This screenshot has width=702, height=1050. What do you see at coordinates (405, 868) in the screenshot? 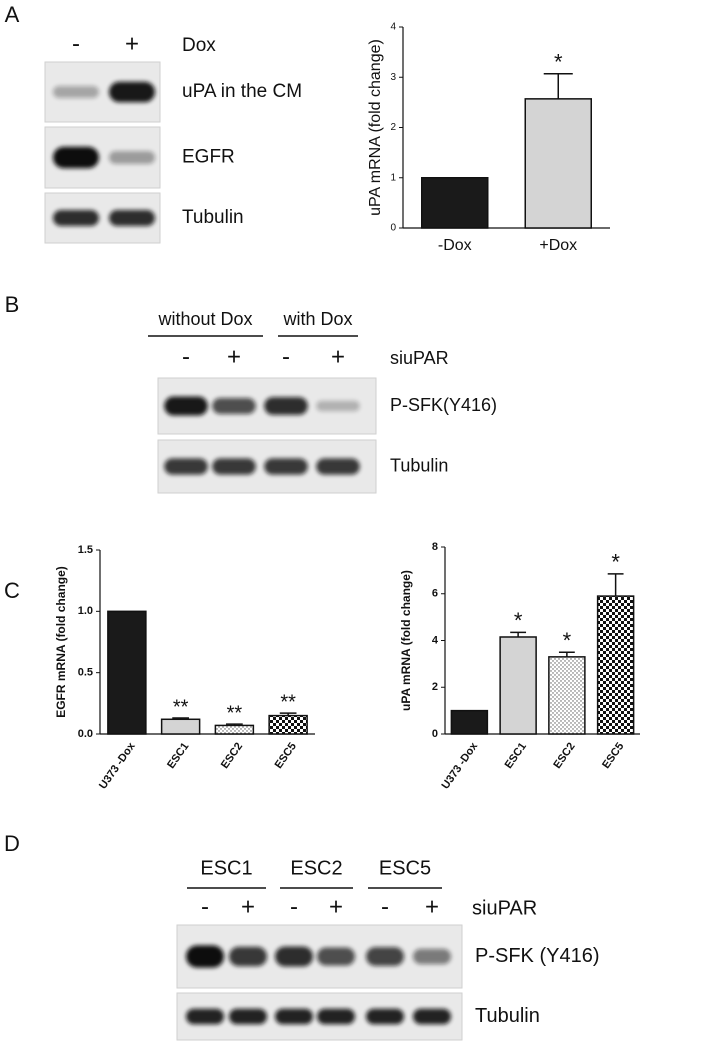
I see `group-label: ESC5` at bounding box center [405, 868].